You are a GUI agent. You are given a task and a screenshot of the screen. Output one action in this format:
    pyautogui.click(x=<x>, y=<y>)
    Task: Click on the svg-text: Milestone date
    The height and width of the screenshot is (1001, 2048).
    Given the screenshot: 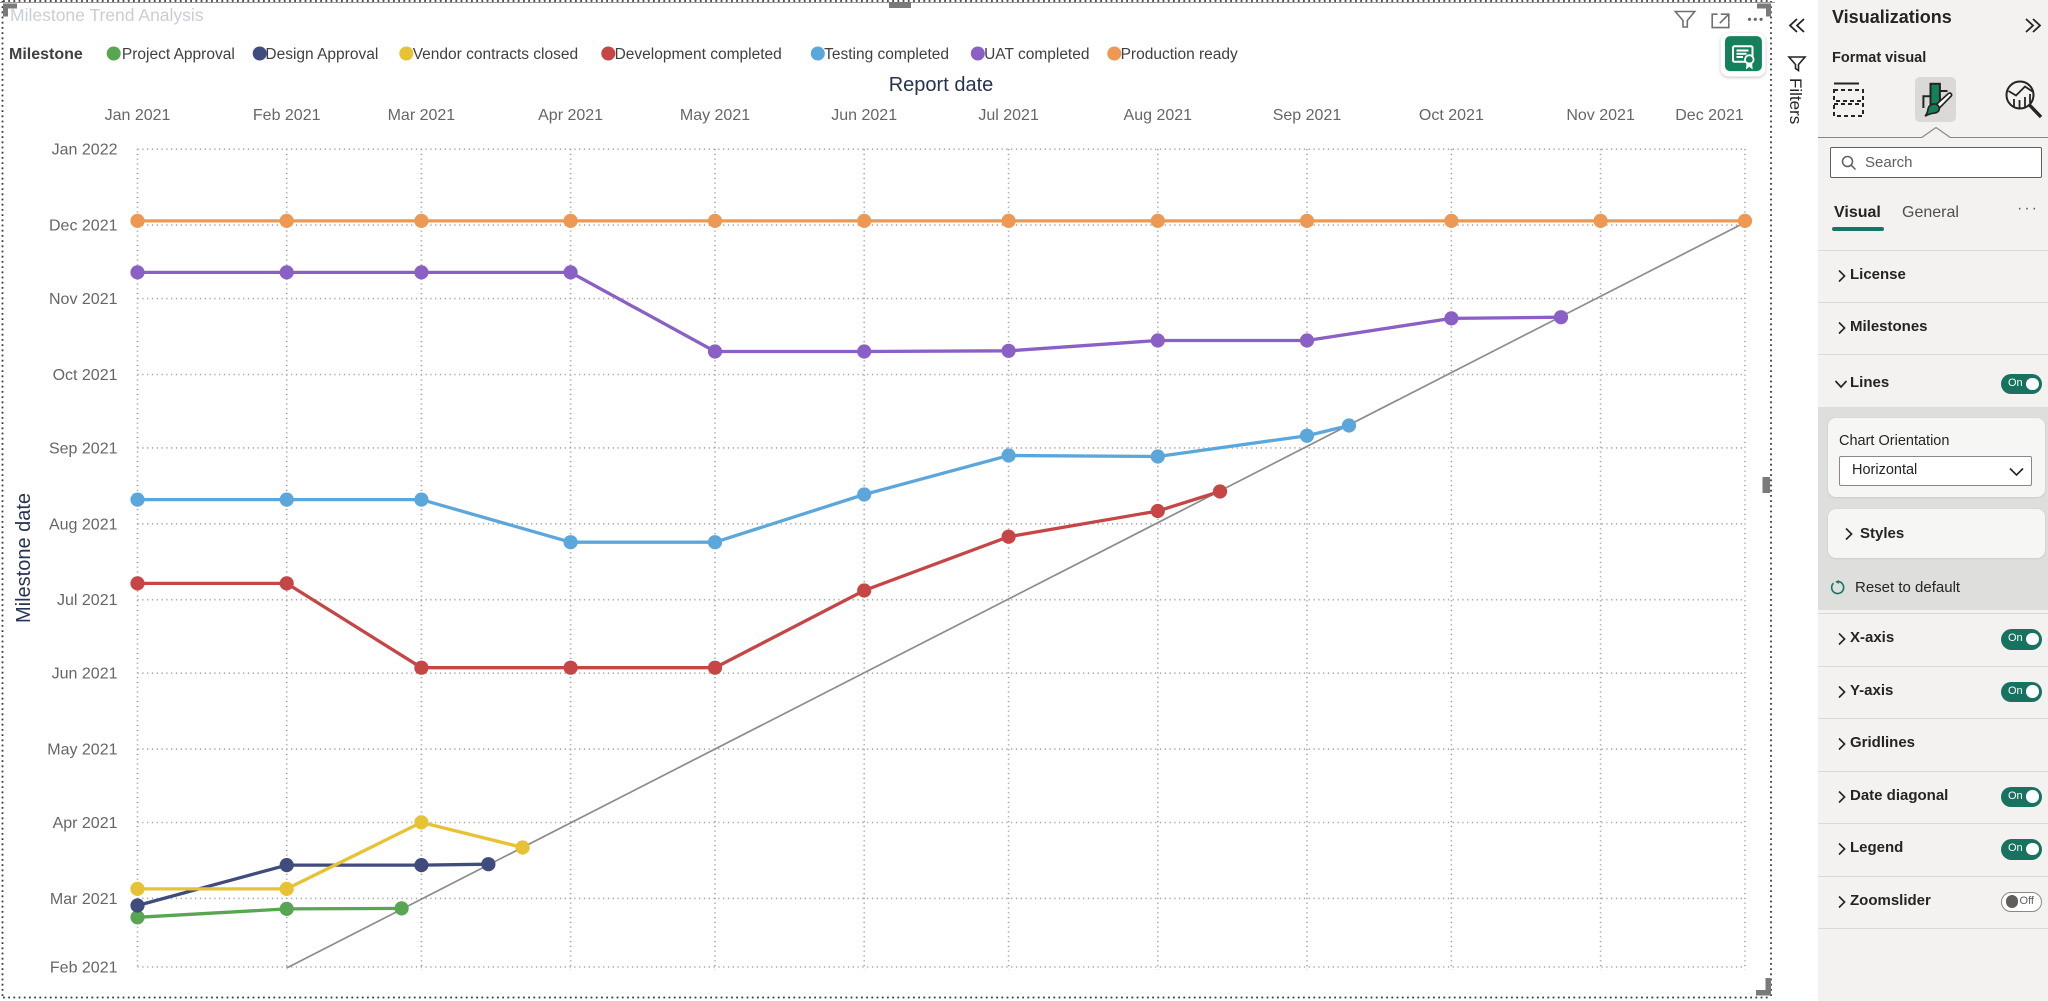 What is the action you would take?
    pyautogui.click(x=24, y=558)
    